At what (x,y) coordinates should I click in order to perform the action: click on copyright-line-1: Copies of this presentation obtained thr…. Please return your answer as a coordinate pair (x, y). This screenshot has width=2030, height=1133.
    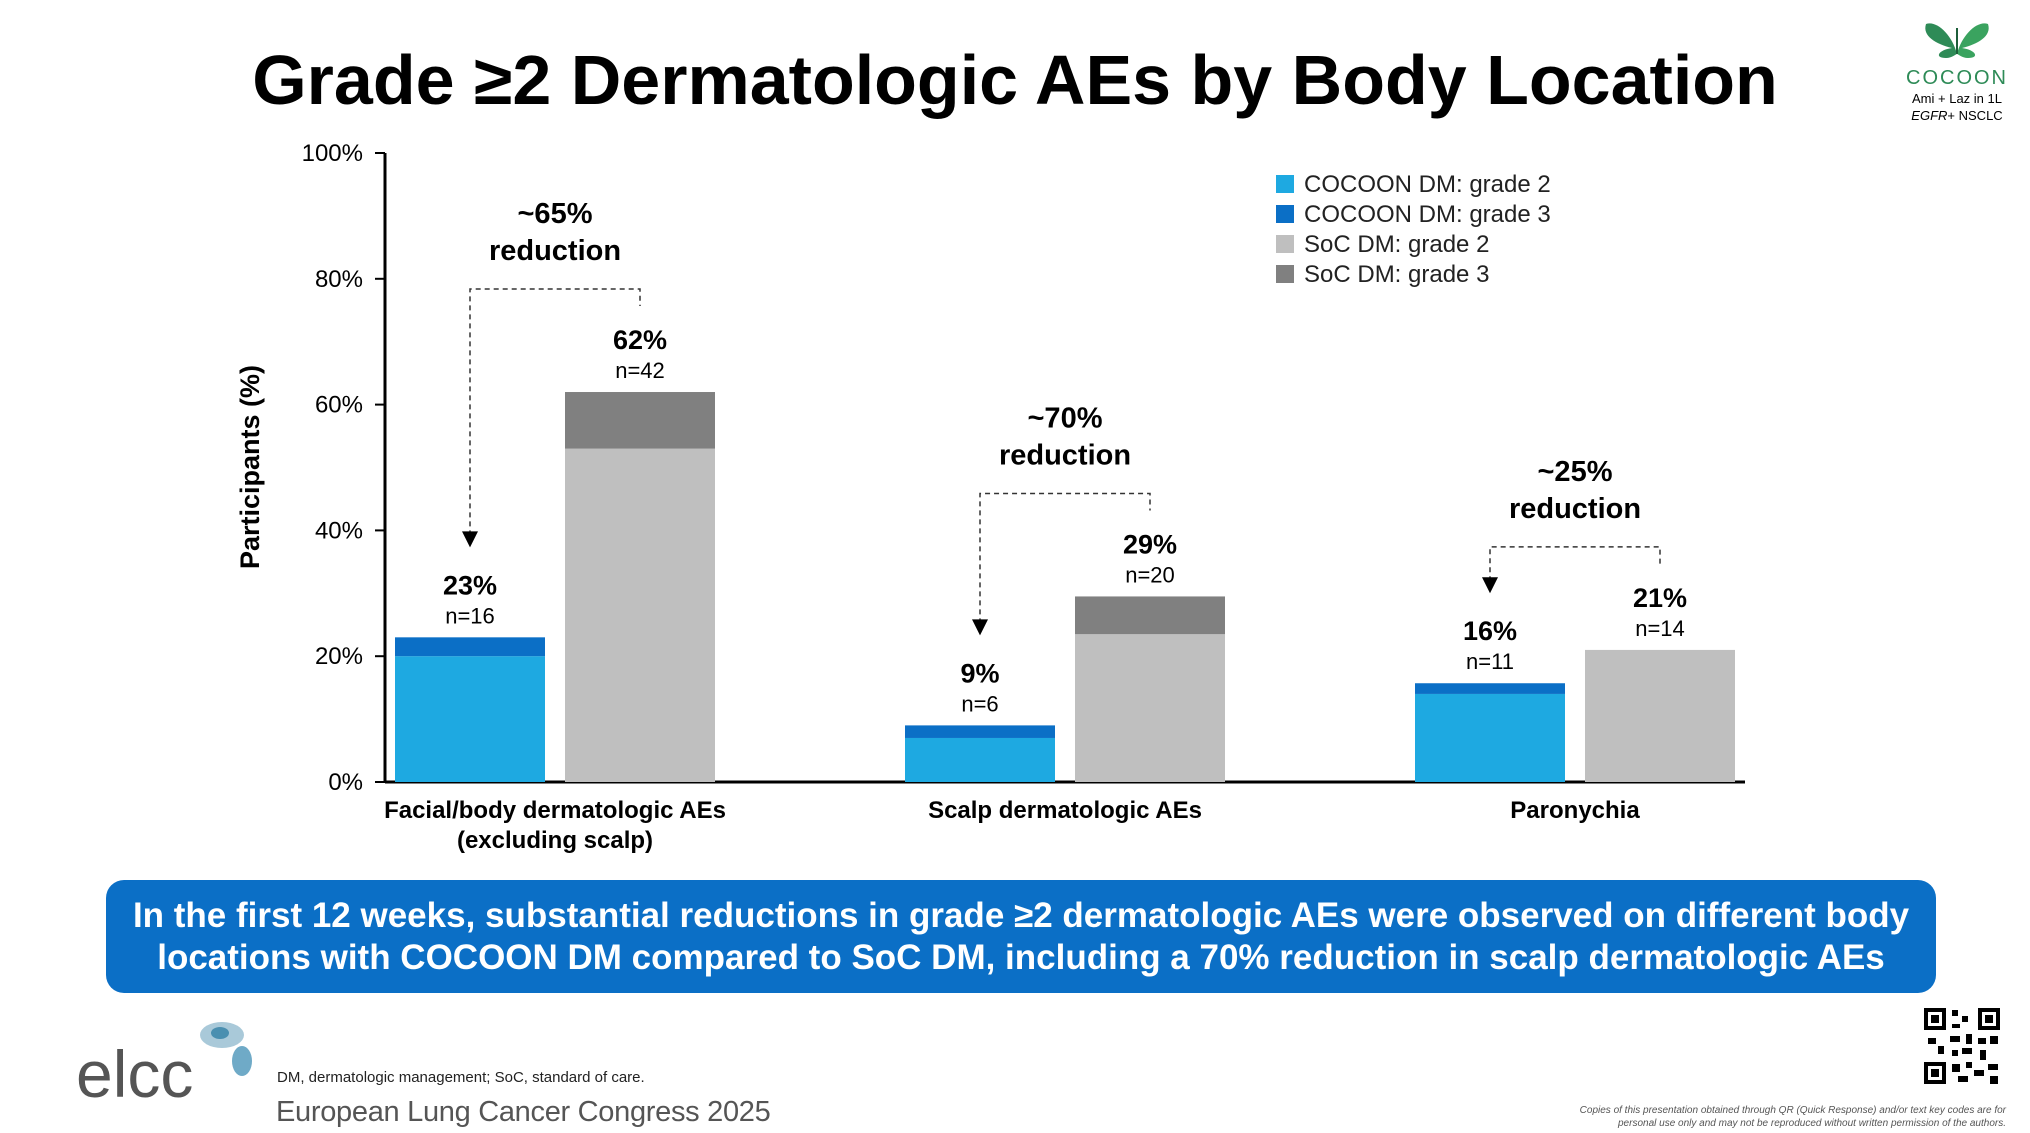
    Looking at the image, I should click on (1792, 1110).